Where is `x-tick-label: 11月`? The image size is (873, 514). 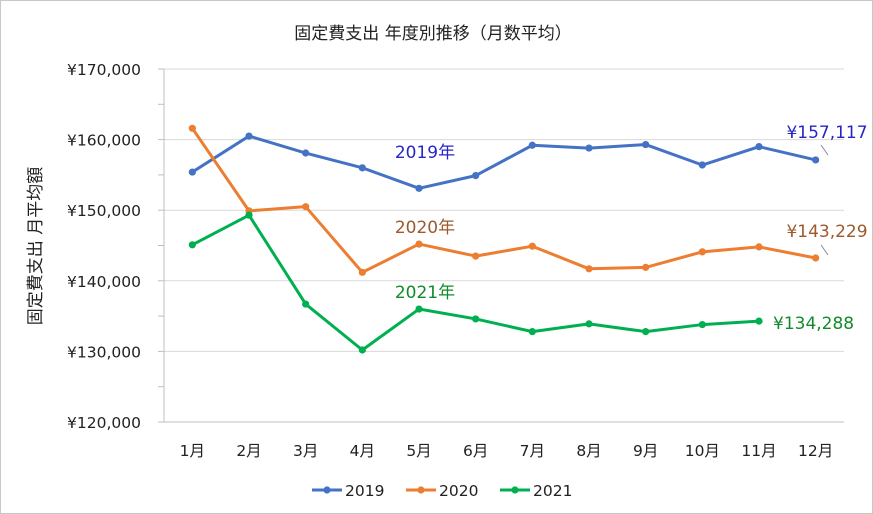
x-tick-label: 11月 is located at coordinates (758, 451).